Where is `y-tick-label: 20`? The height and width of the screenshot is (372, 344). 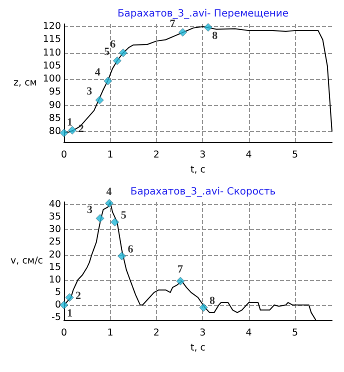
y-tick-label: 20 is located at coordinates (54, 254).